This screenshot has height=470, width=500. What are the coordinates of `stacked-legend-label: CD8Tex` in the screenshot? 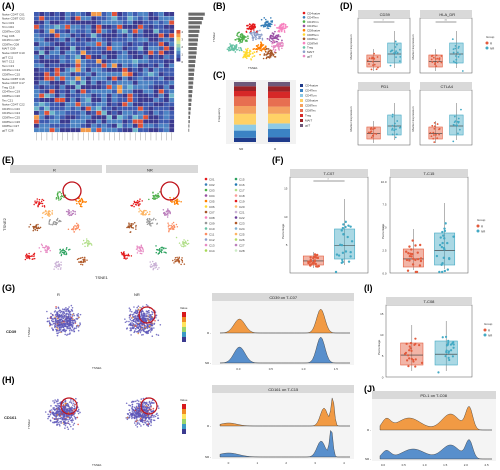 It's located at (310, 111).